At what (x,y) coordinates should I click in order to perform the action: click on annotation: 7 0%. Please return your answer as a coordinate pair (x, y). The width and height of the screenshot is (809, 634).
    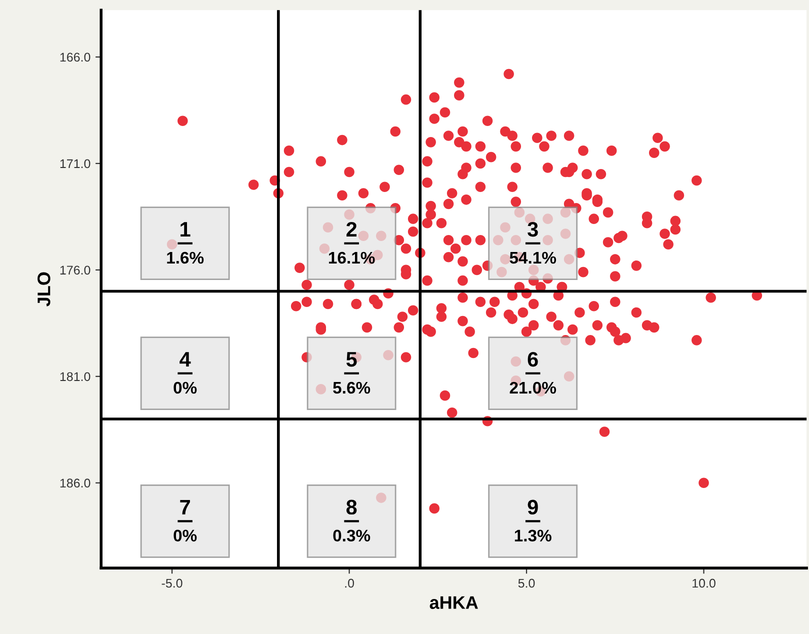
    Looking at the image, I should click on (185, 521).